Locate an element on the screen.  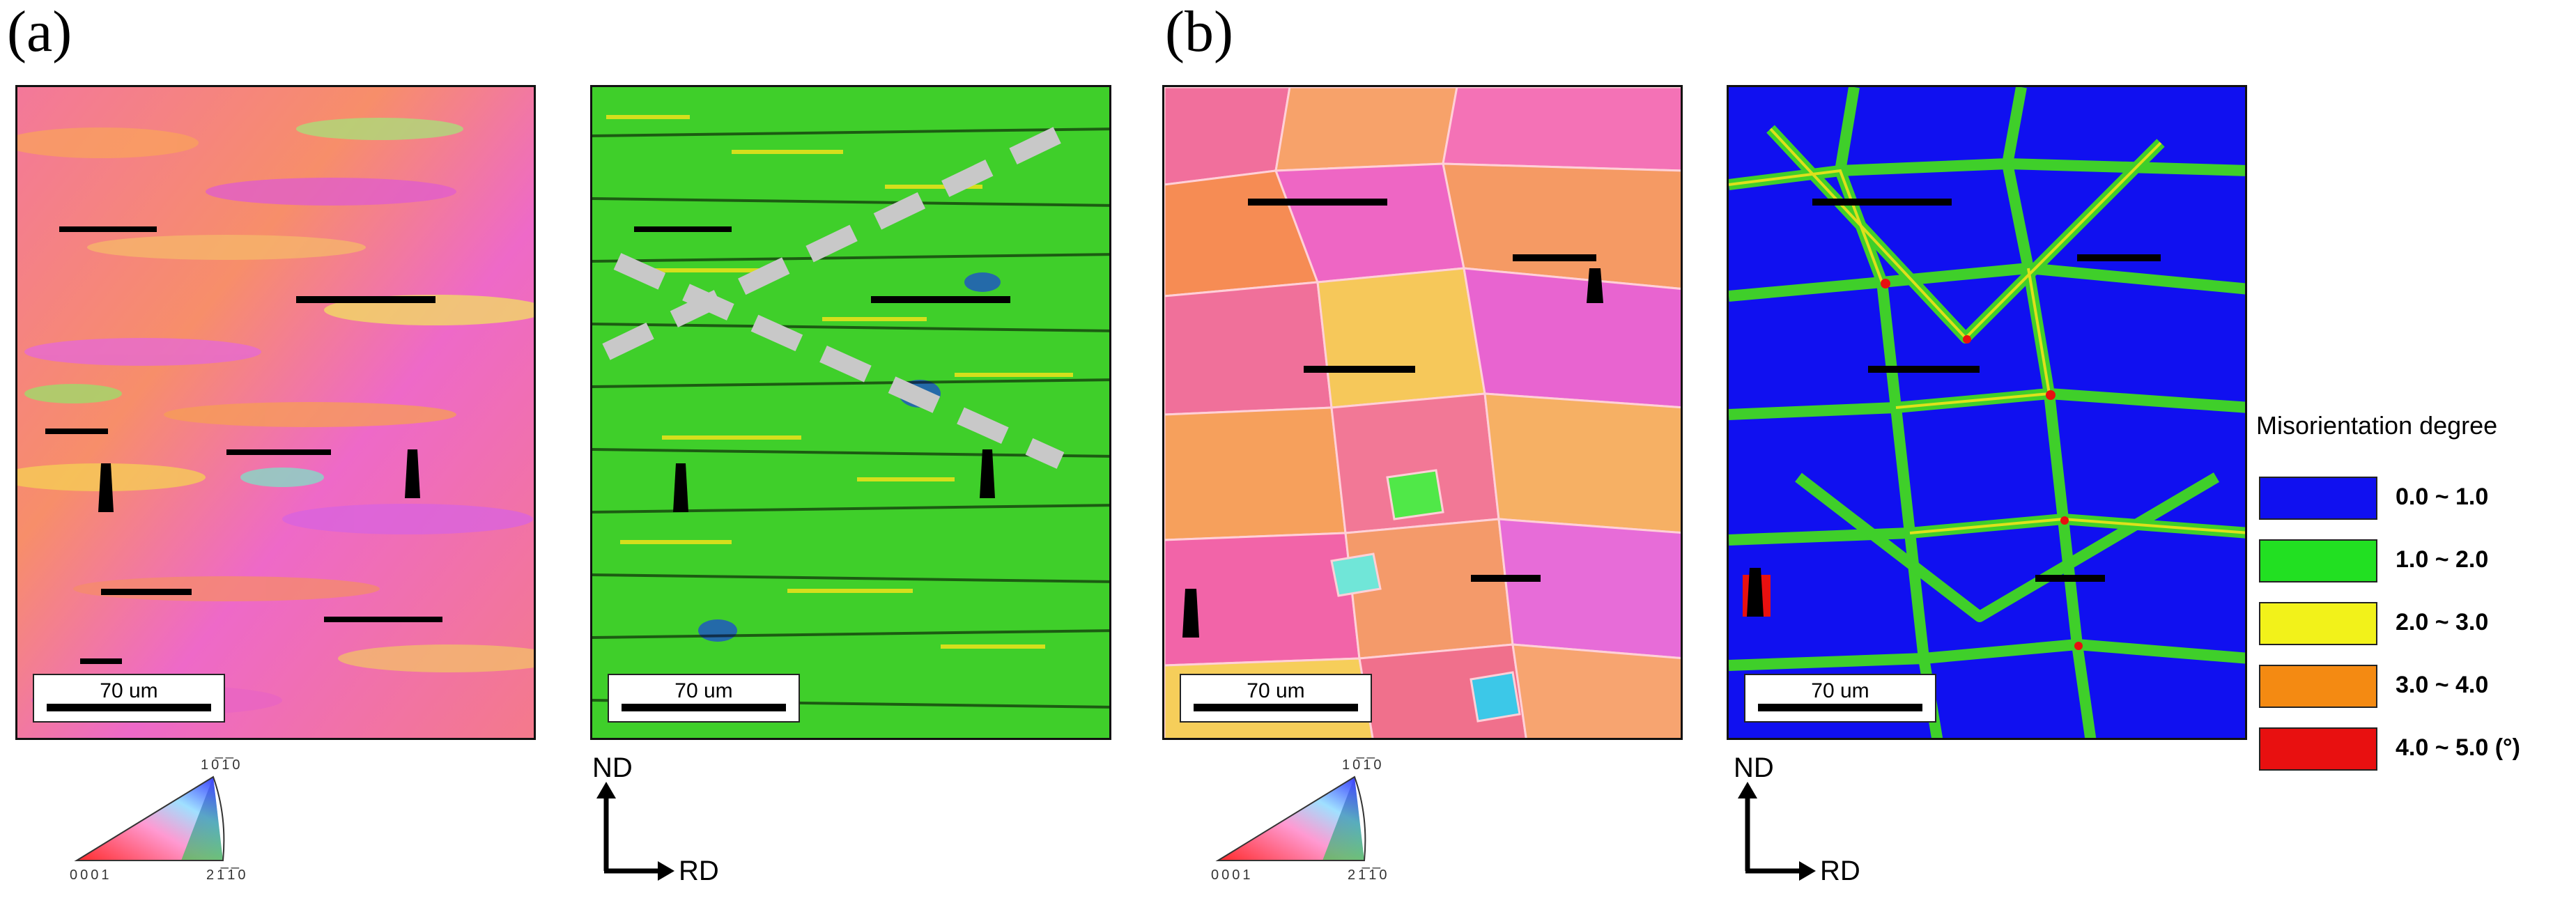
legend-item: 1.0 ~ 2.0 is located at coordinates (2416, 560).